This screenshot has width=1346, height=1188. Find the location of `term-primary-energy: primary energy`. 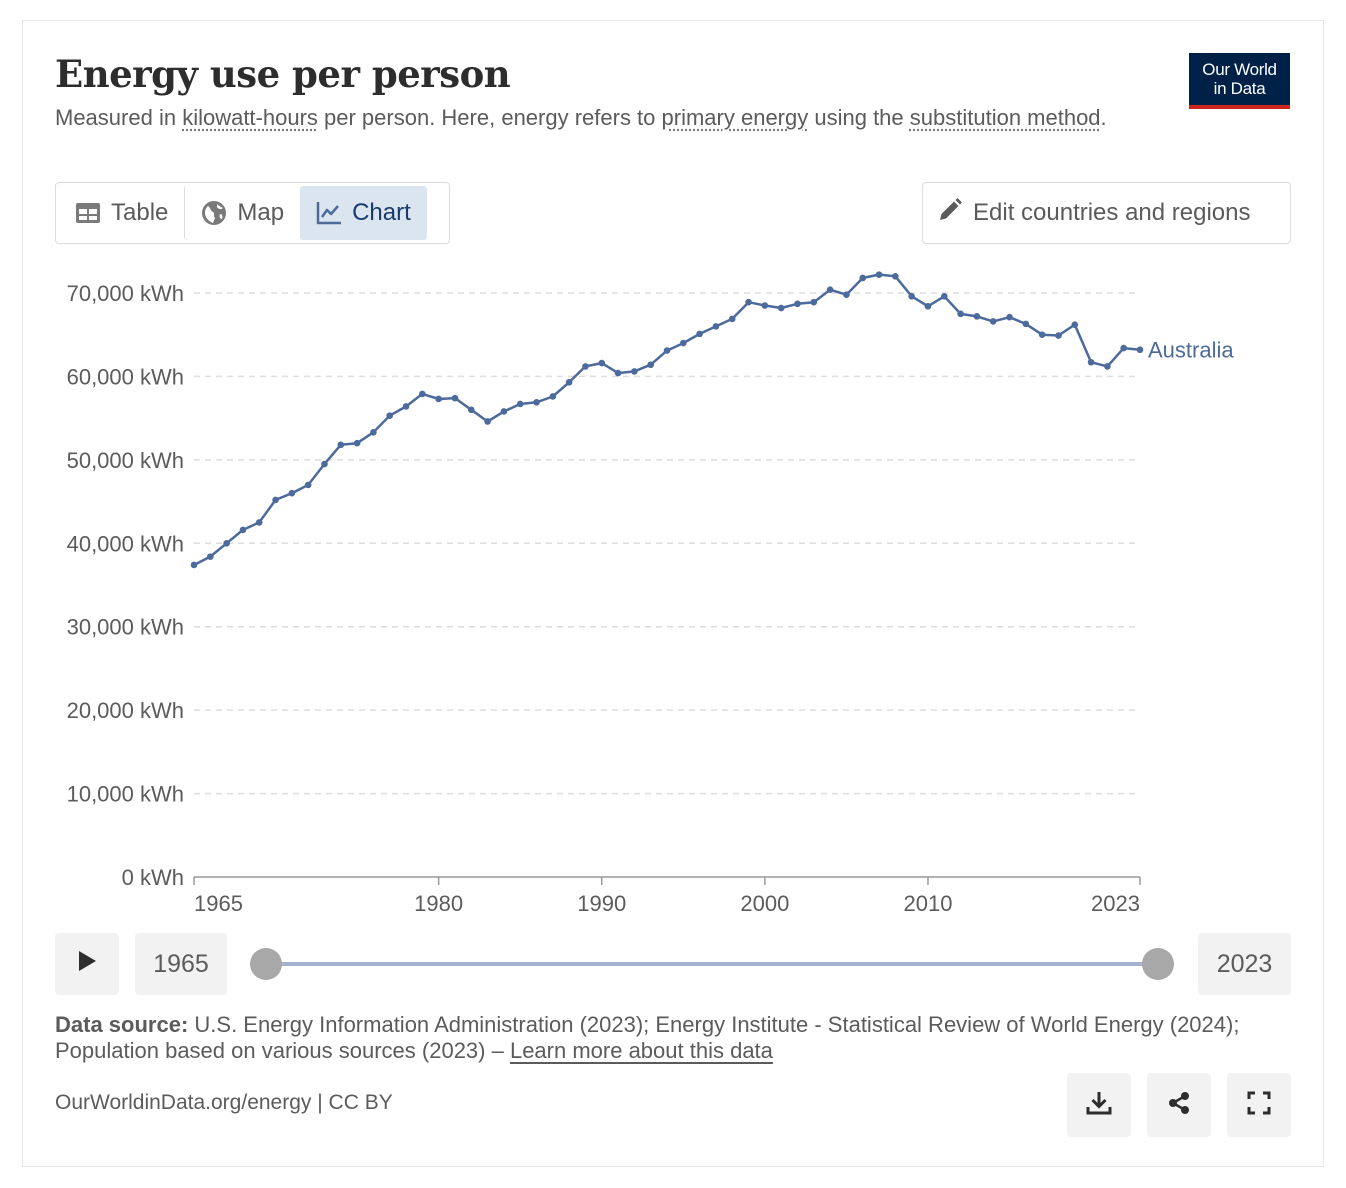

term-primary-energy: primary energy is located at coordinates (735, 117).